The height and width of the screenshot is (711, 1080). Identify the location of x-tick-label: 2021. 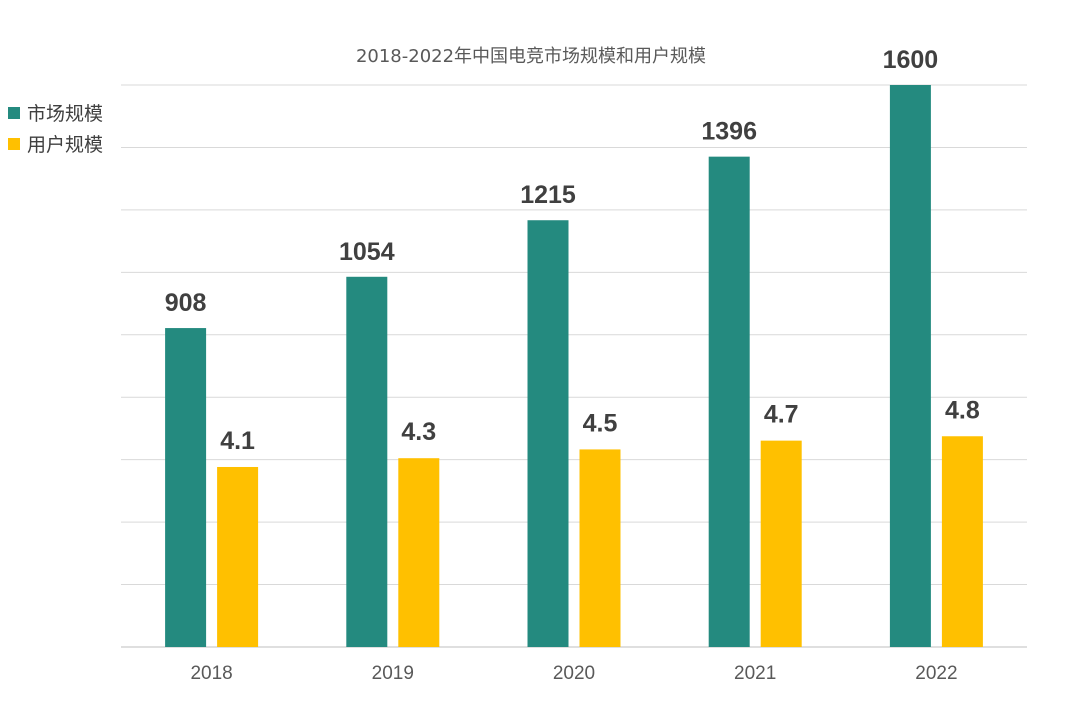
(755, 673).